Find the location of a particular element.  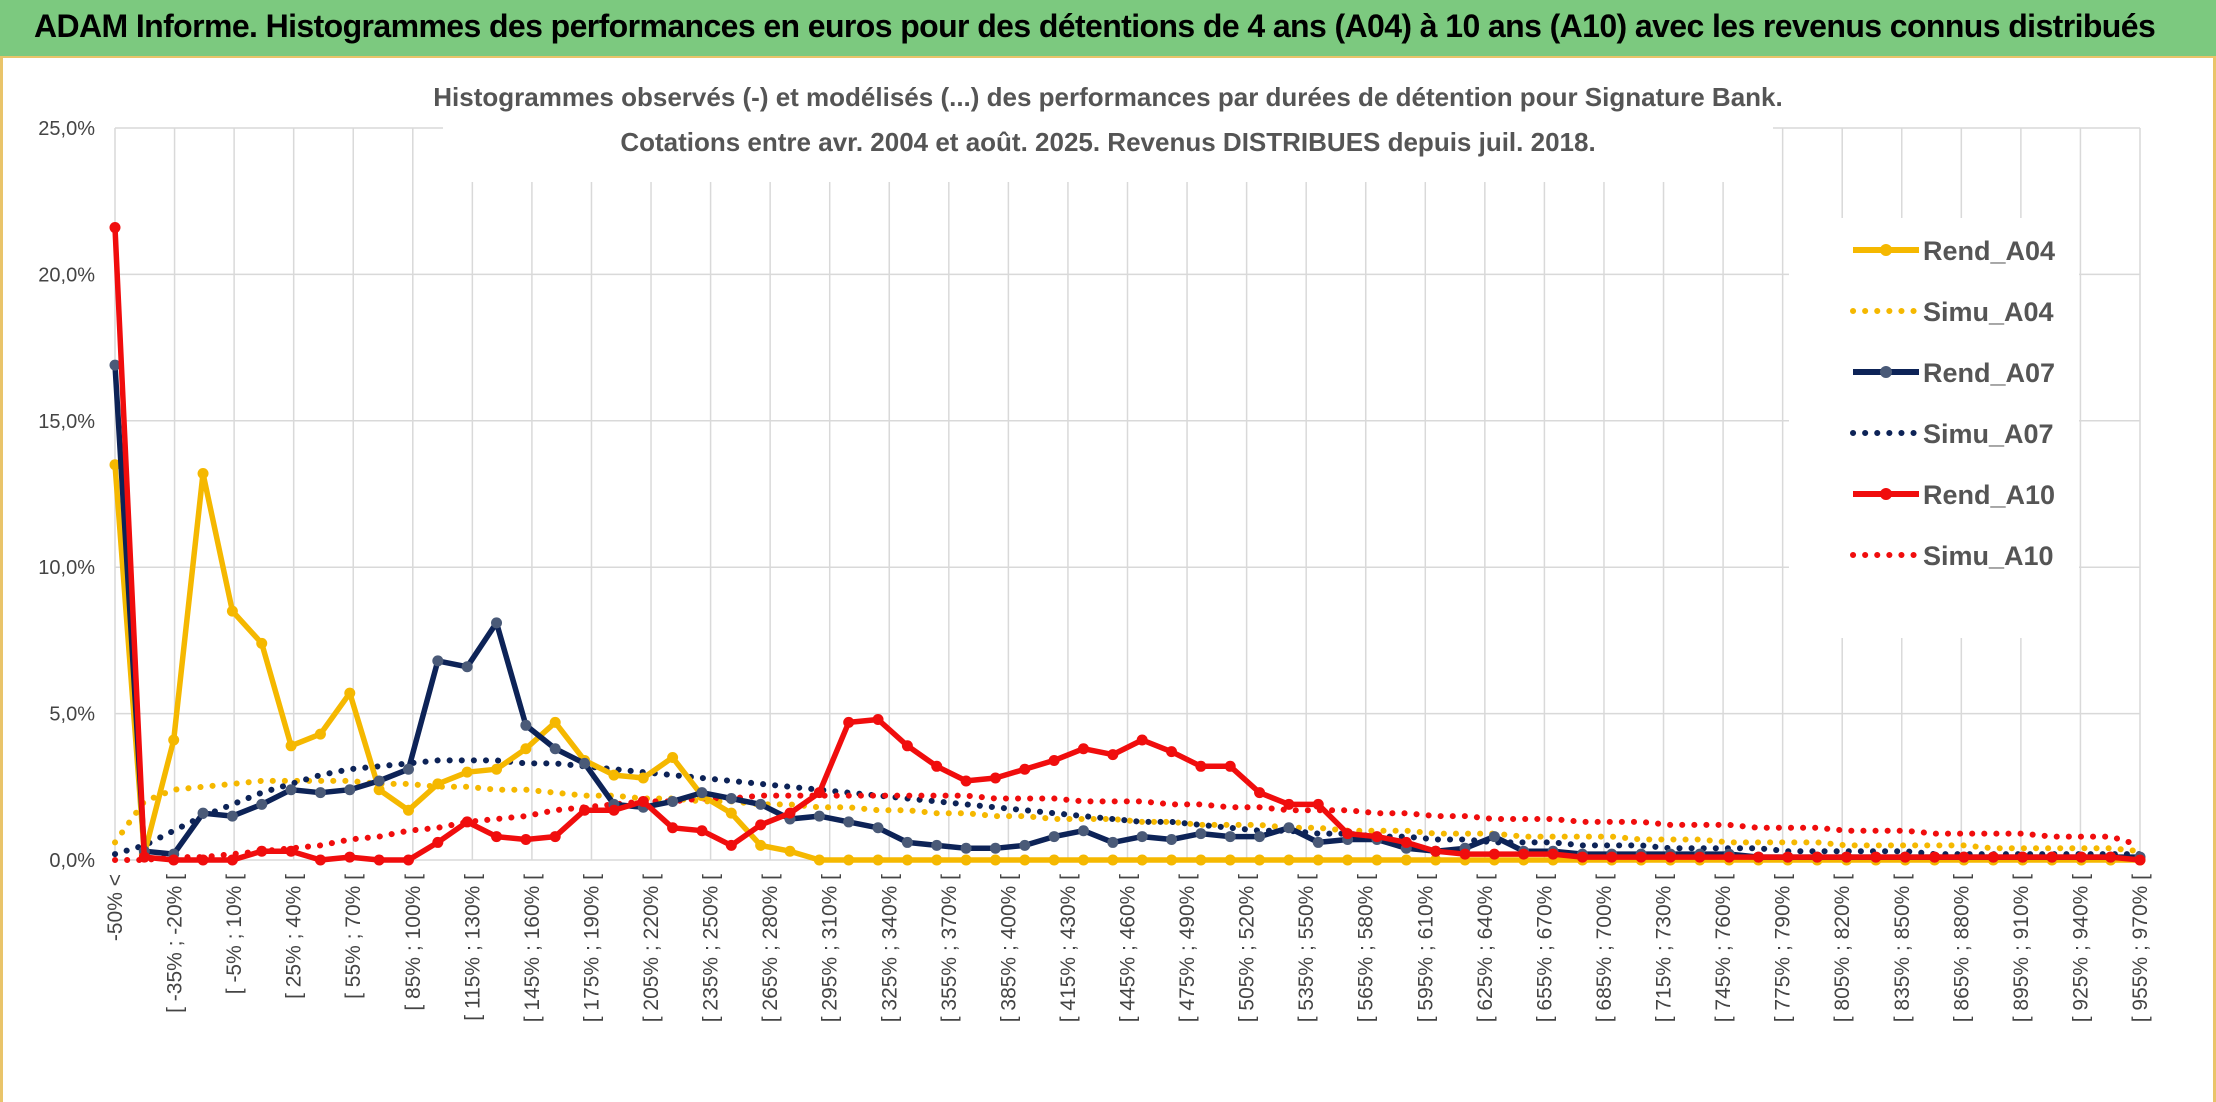

legend-item-Rend_A07: Rend_A07 is located at coordinates (1954, 373).